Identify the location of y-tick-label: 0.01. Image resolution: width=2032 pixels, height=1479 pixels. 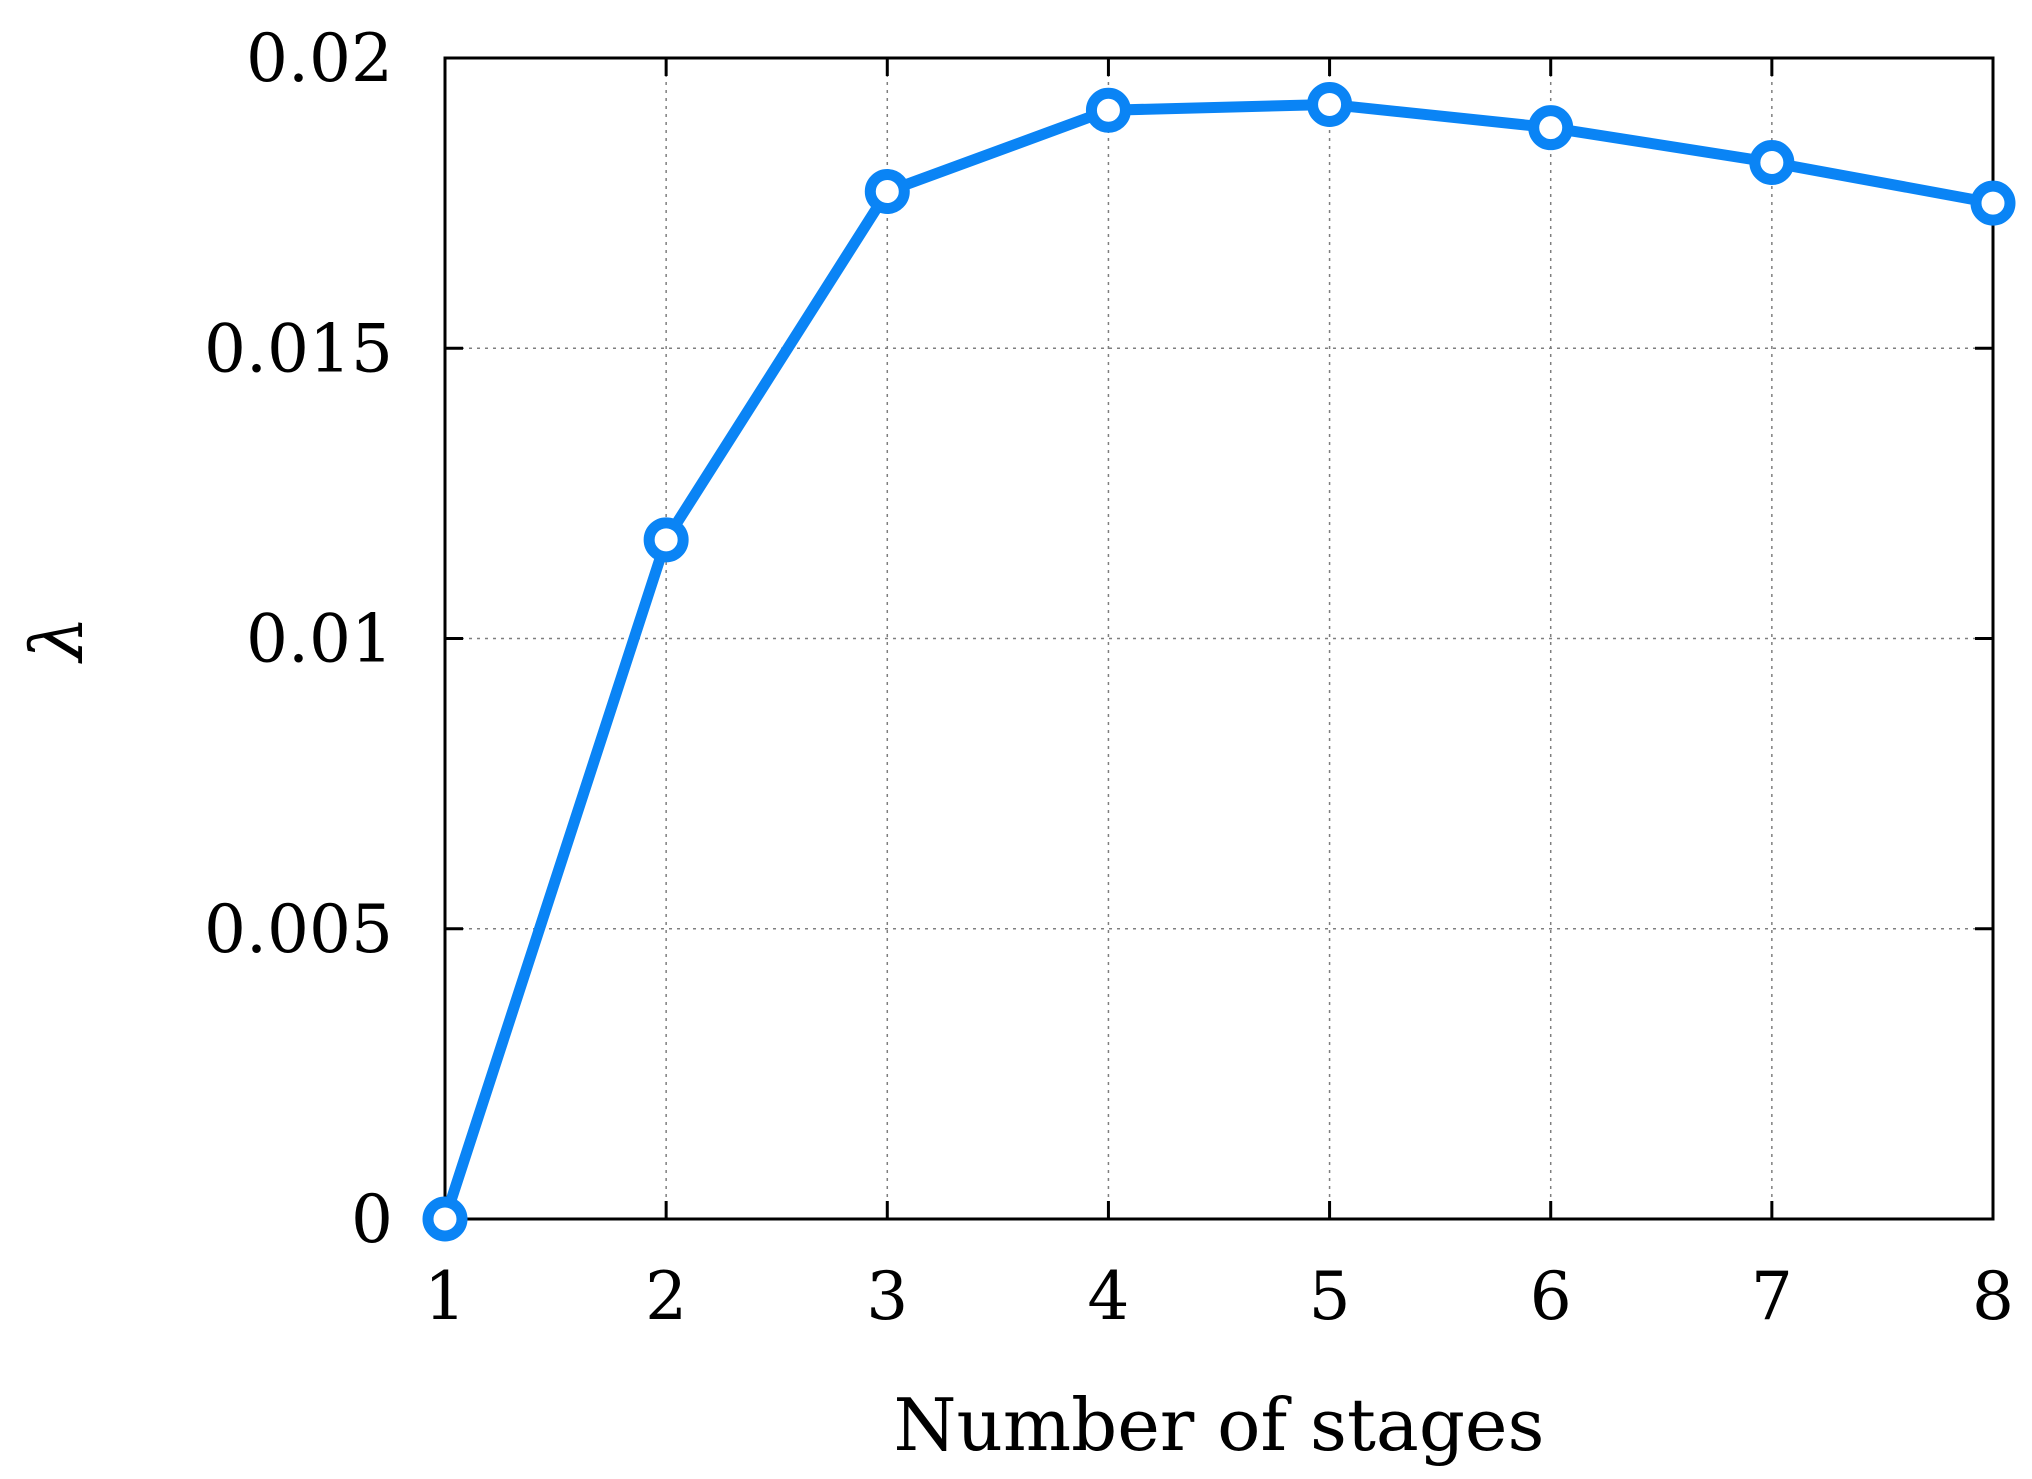
(319, 639).